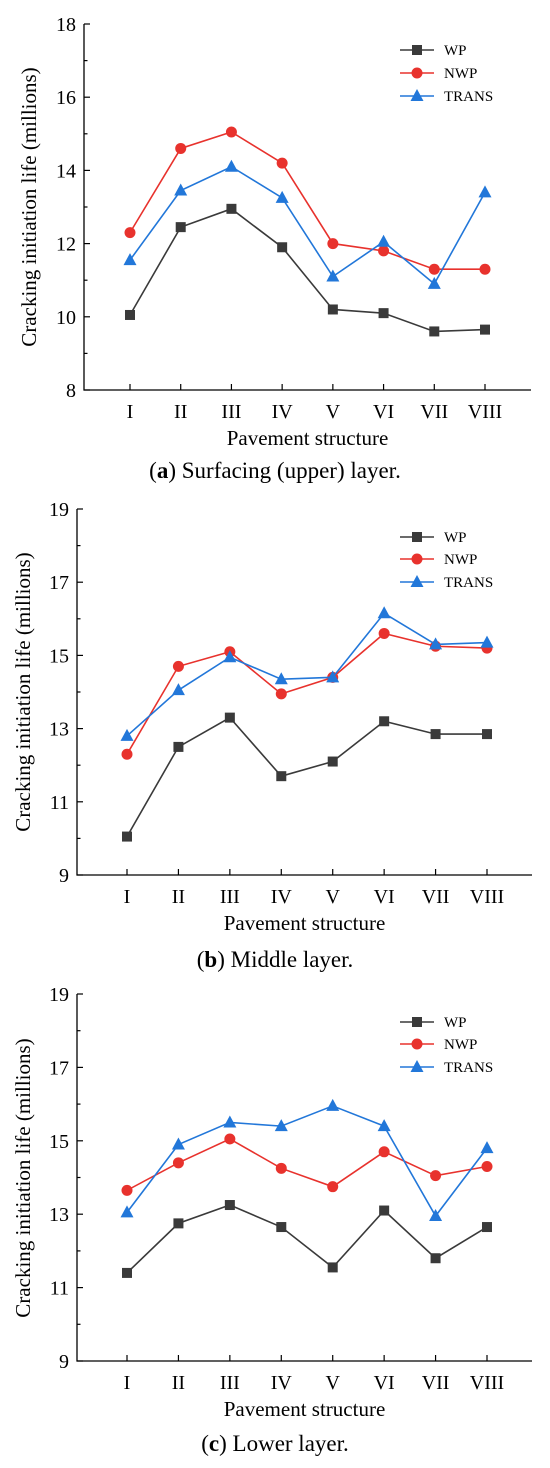 This screenshot has height=1468, width=550. Describe the element at coordinates (289, 959) in the screenshot. I see `caption-text: Middle layer.` at that location.